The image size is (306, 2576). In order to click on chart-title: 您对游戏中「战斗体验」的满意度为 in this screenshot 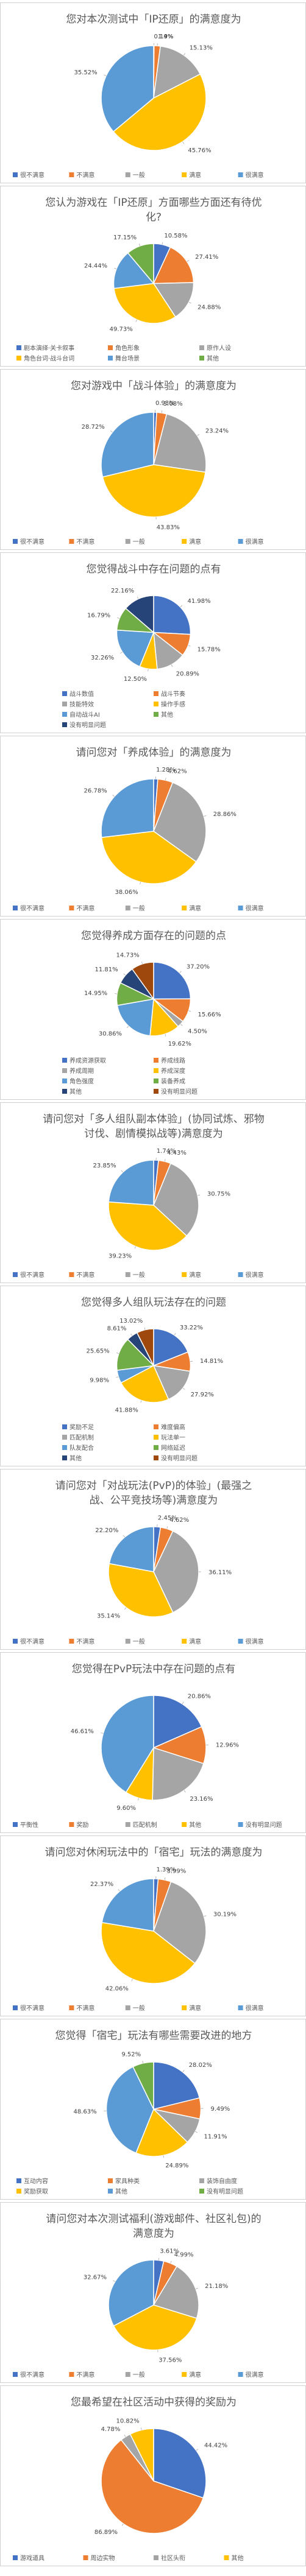, I will do `click(154, 386)`.